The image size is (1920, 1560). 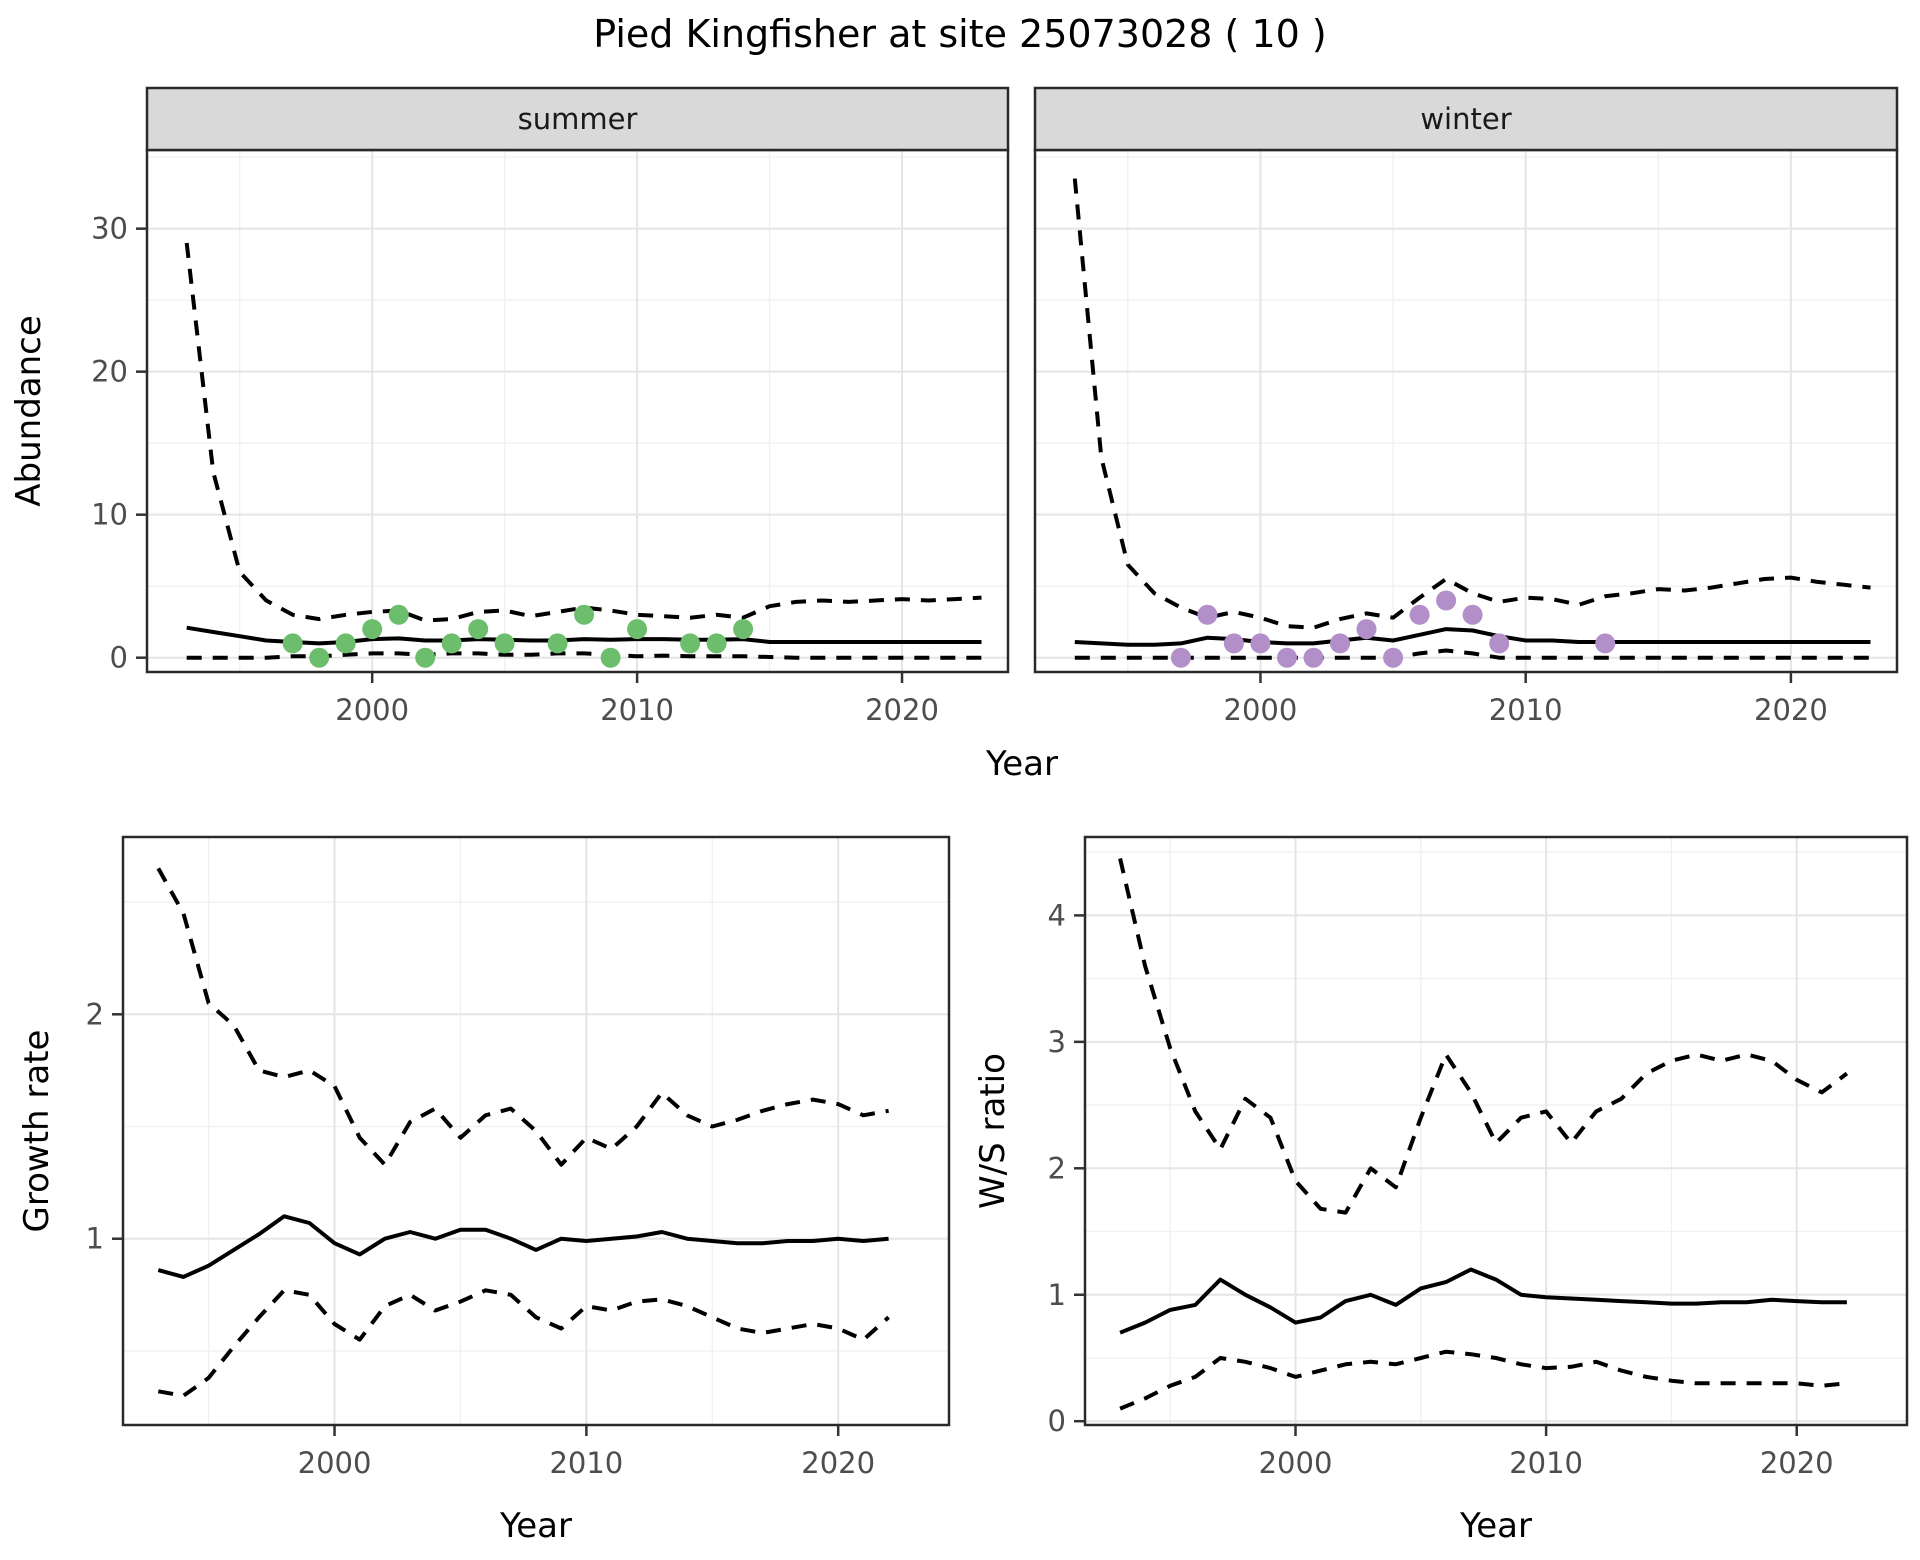 What do you see at coordinates (1057, 1042) in the screenshot?
I see `y-tick-label: 3` at bounding box center [1057, 1042].